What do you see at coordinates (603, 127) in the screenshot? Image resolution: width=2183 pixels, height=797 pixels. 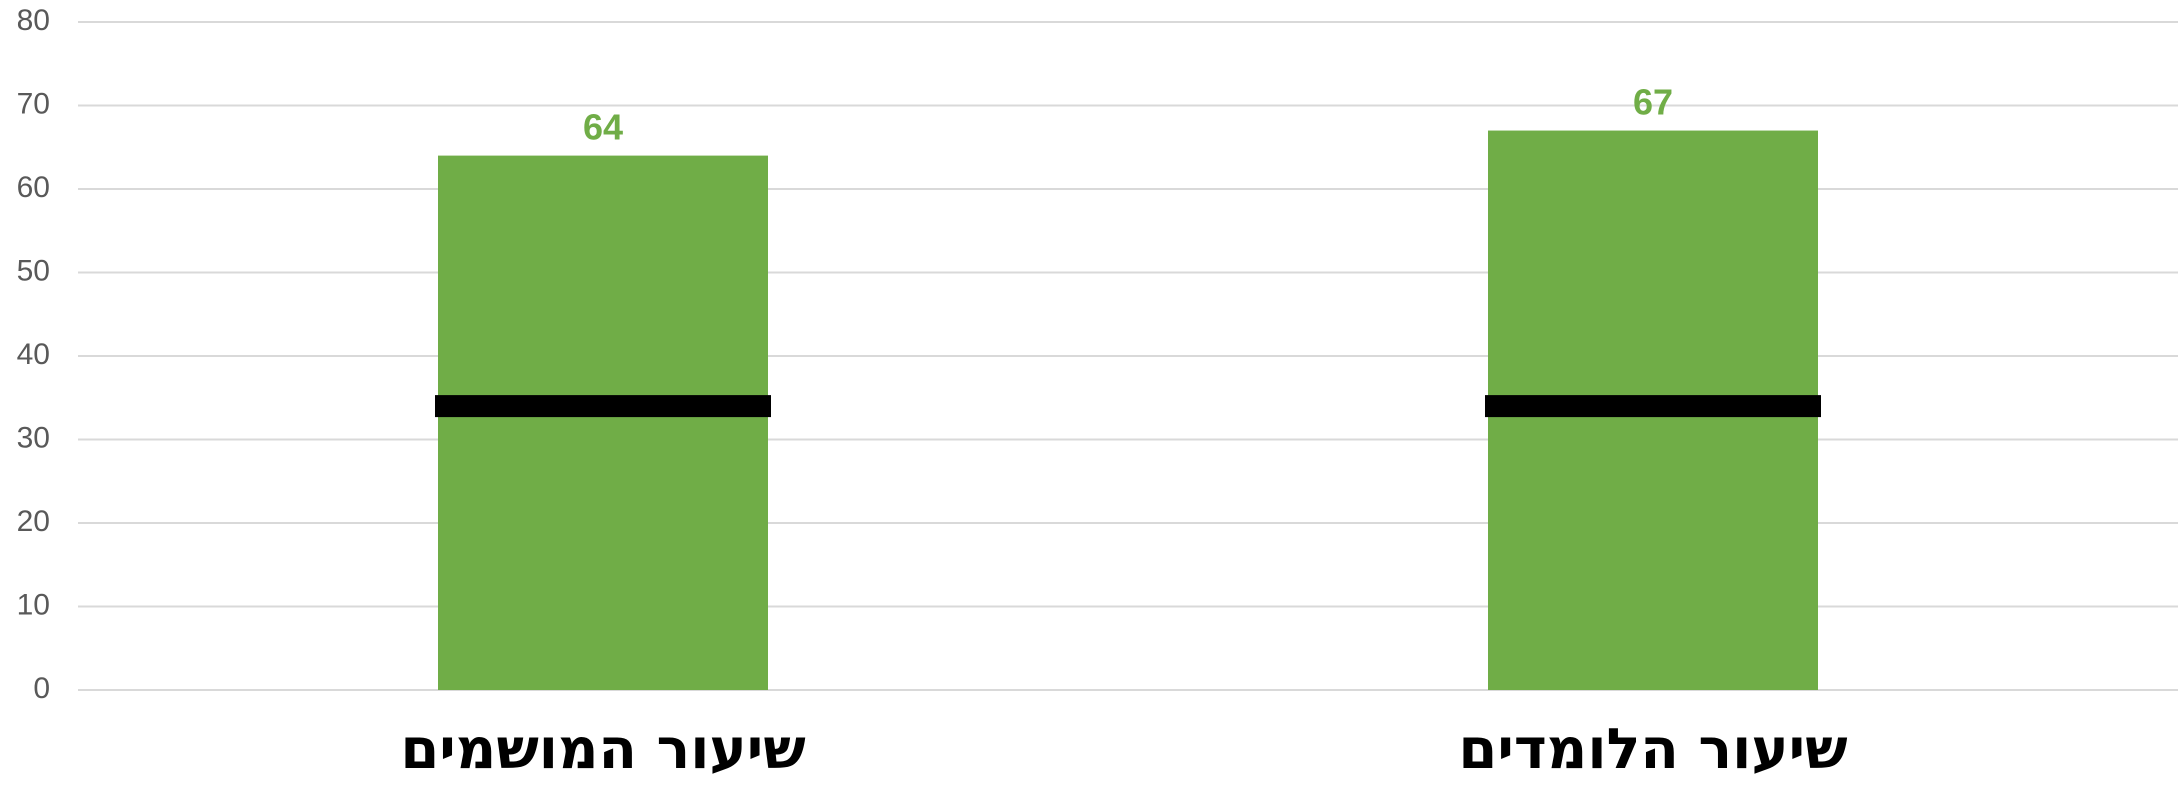 I see `bar-data-label: 64` at bounding box center [603, 127].